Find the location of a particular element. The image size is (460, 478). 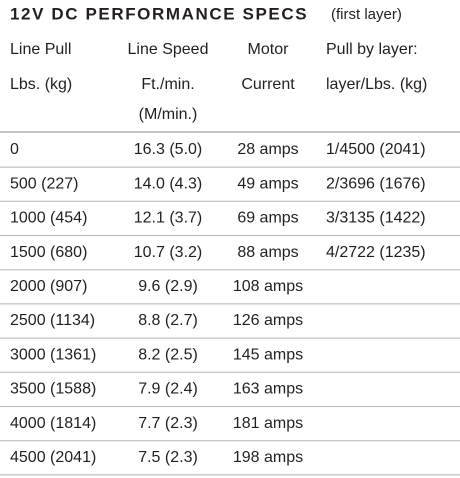

table-cell: 7.7 (2.3) is located at coordinates (168, 423).